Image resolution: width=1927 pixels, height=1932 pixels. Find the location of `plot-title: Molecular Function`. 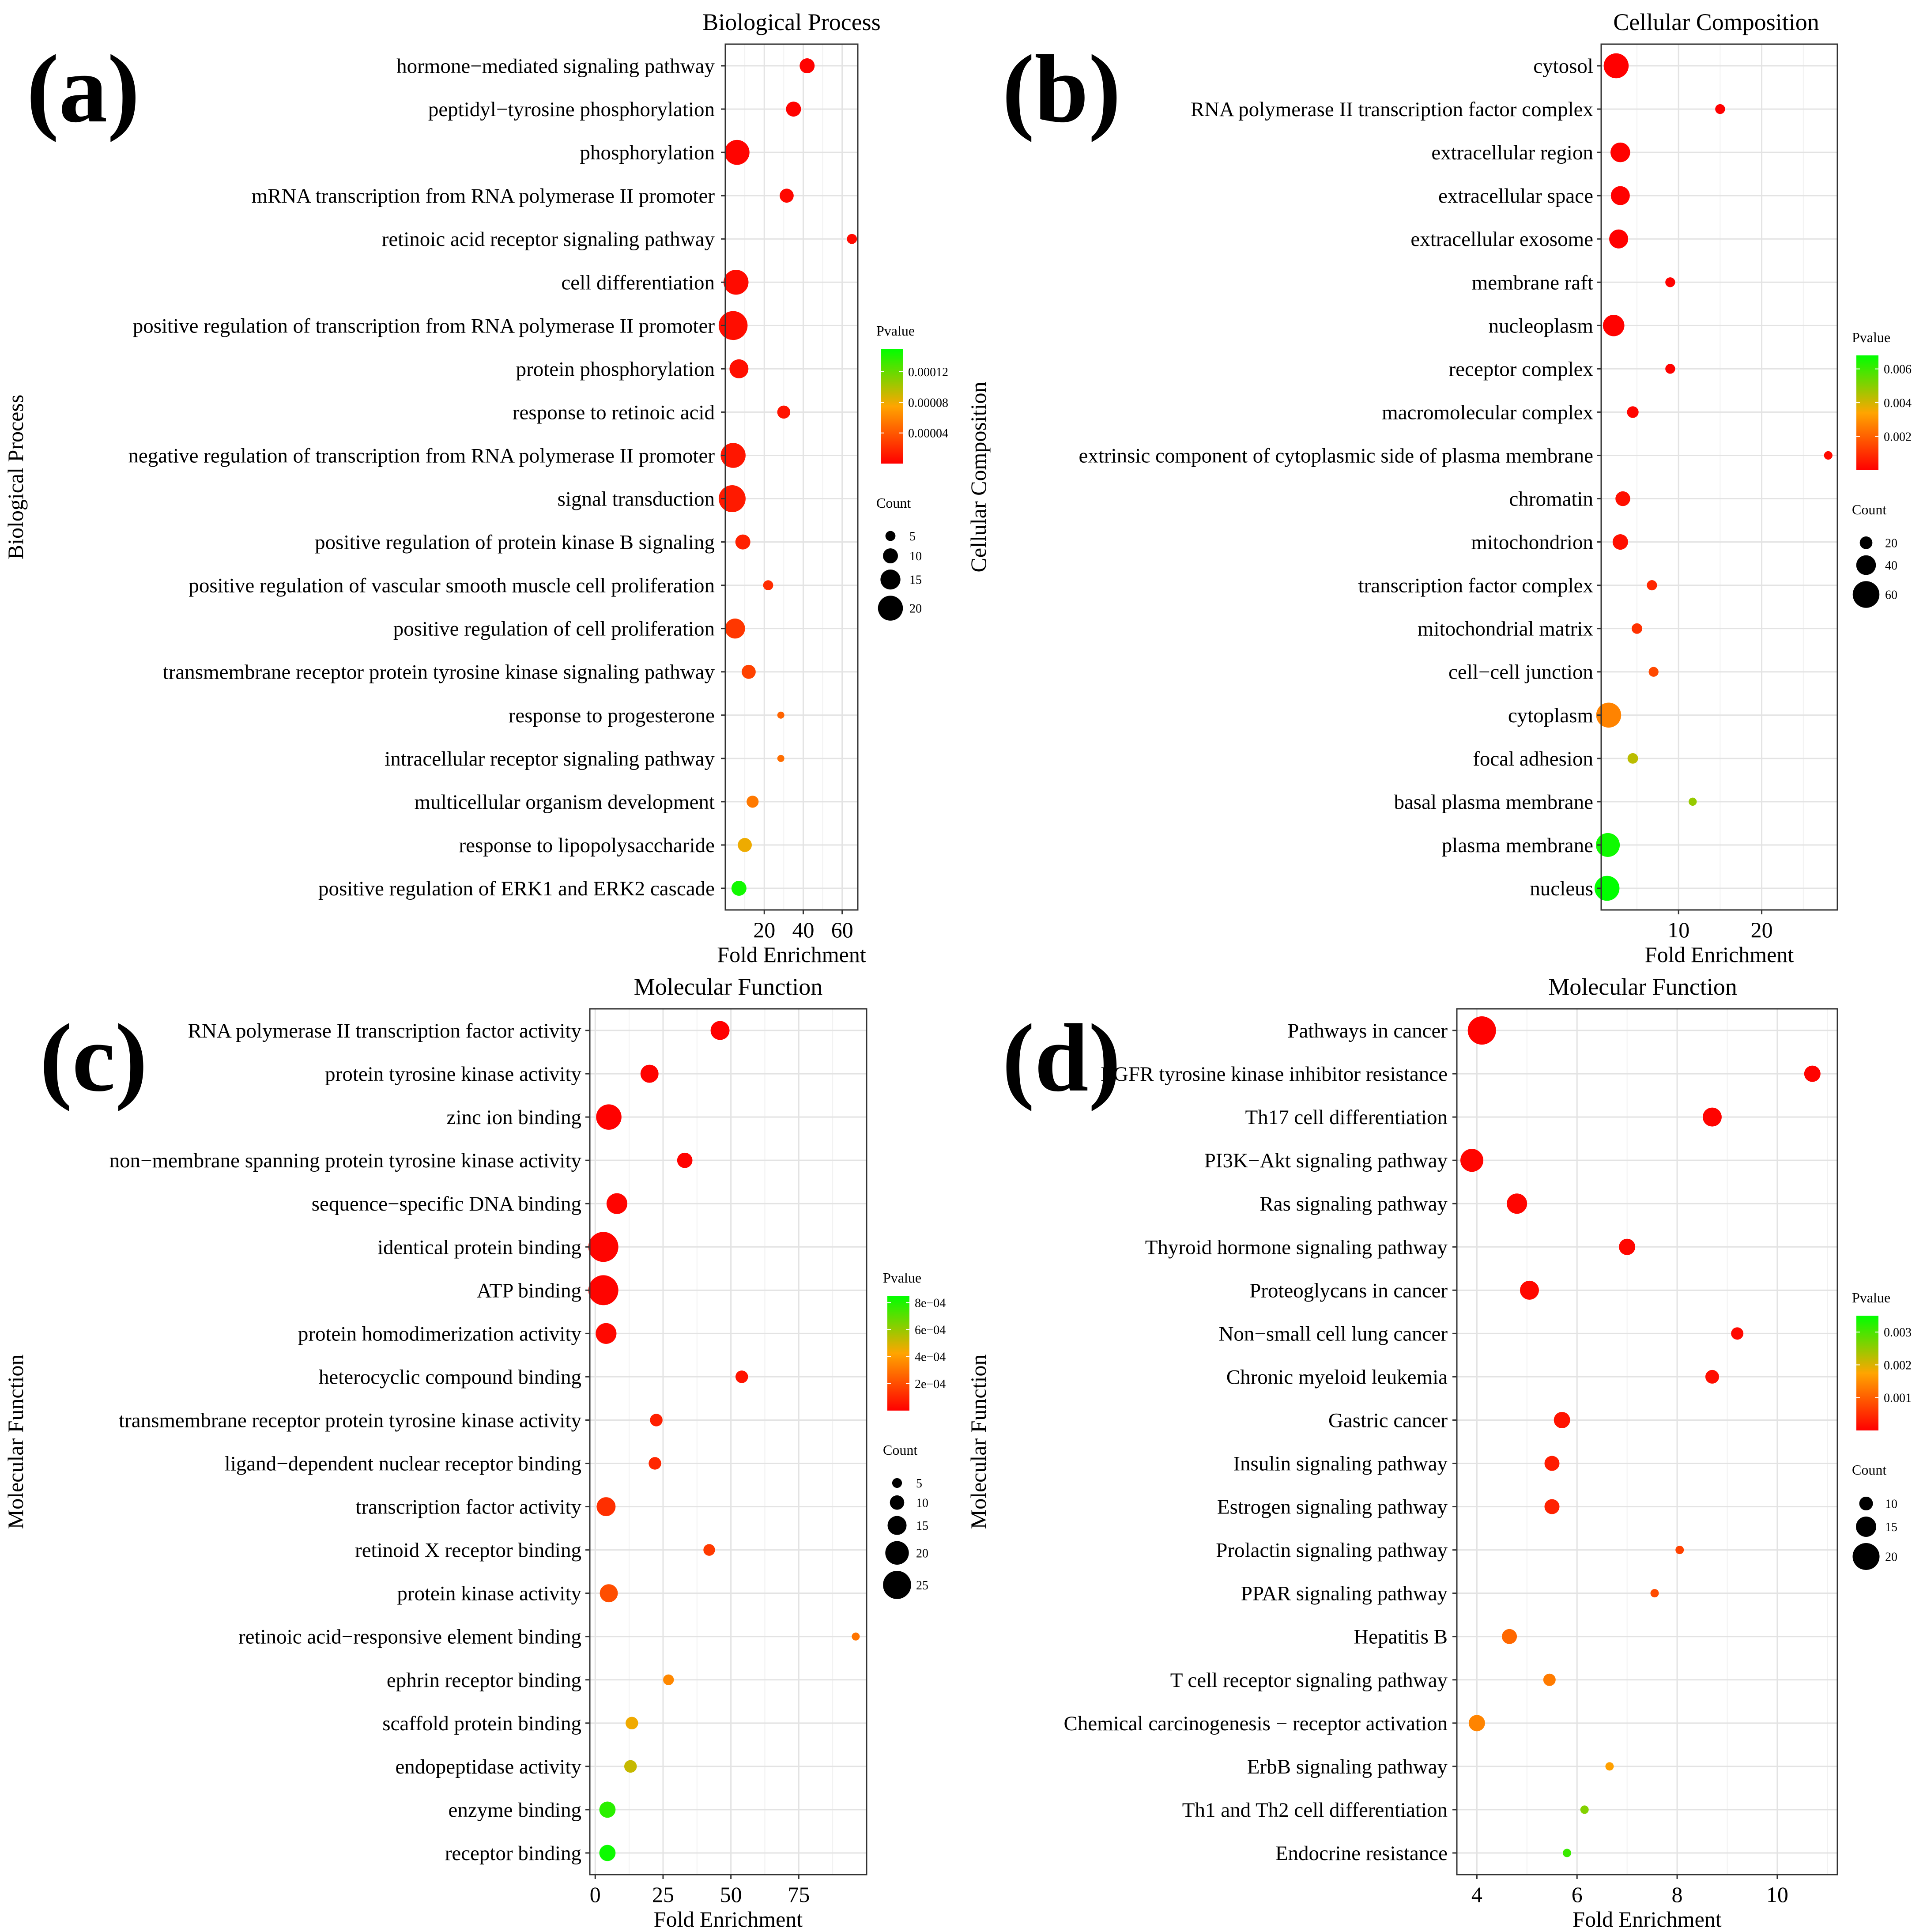

plot-title: Molecular Function is located at coordinates (1642, 987).